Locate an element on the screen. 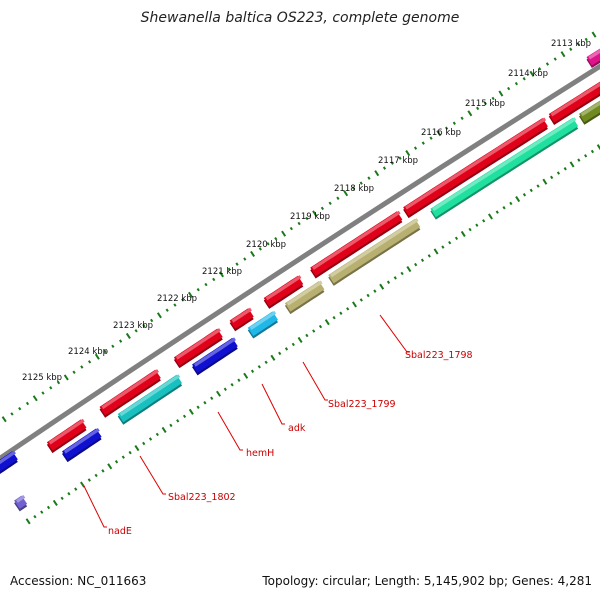 Image resolution: width=600 pixels, height=600 pixels. gene-label-nade: nadE is located at coordinates (120, 531).